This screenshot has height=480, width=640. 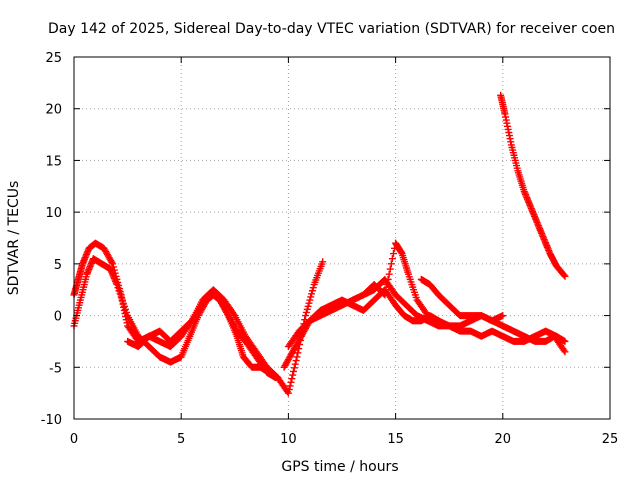 What do you see at coordinates (74, 439) in the screenshot?
I see `x-tick-label: 0` at bounding box center [74, 439].